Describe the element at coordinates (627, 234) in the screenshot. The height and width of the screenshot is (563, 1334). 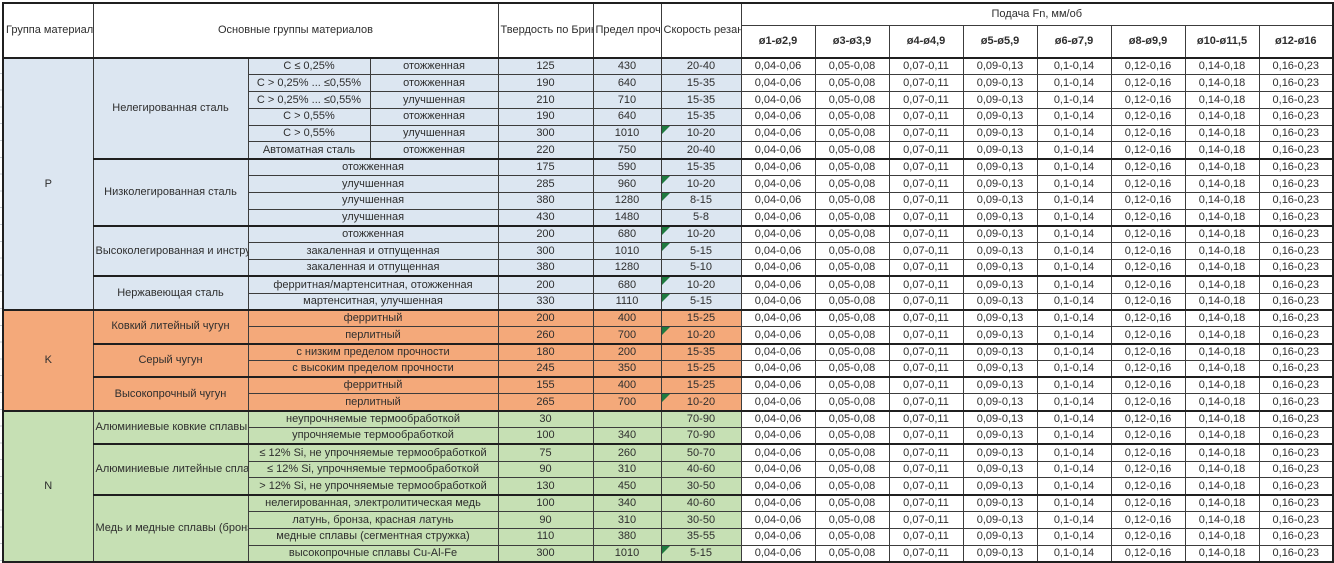
I see `cell-strength-rm: 680` at that location.